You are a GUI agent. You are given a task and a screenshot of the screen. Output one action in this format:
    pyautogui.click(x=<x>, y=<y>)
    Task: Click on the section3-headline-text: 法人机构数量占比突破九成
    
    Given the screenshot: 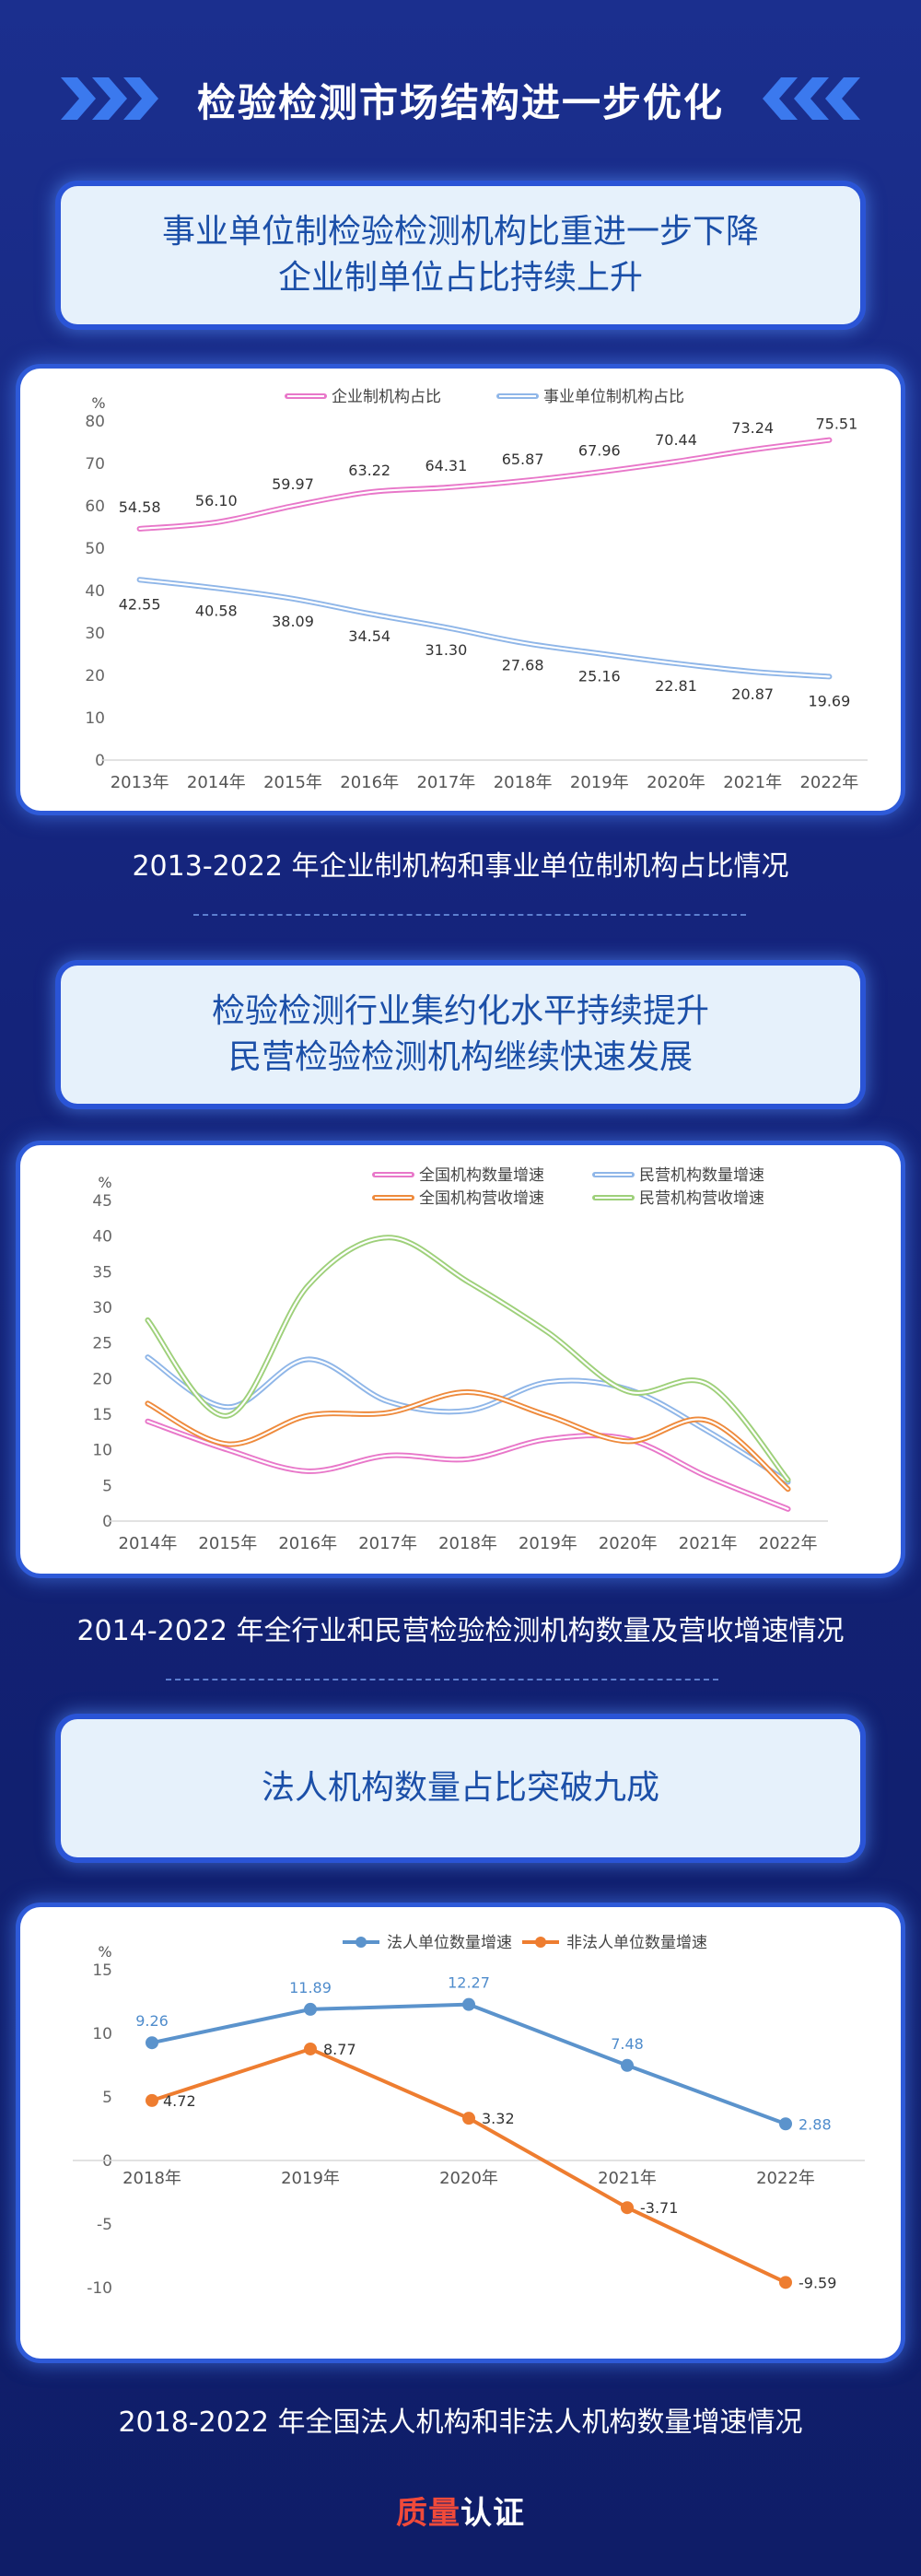 What is the action you would take?
    pyautogui.click(x=460, y=1788)
    